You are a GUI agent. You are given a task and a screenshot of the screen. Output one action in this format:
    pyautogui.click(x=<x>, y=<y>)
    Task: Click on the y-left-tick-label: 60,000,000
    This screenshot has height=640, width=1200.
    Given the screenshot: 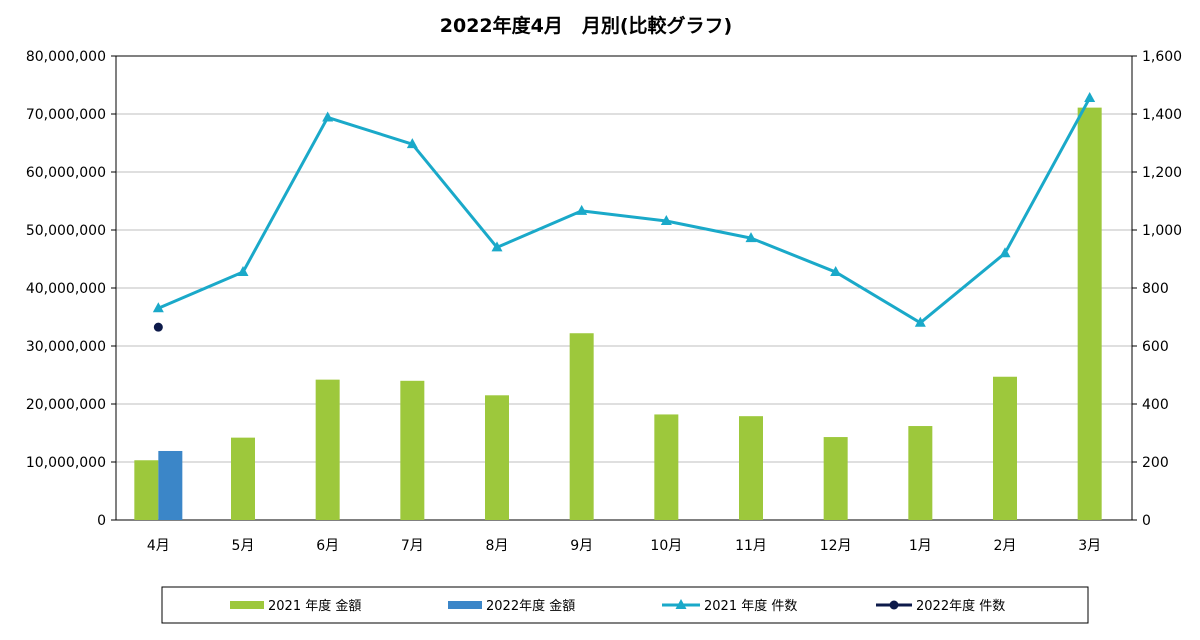 What is the action you would take?
    pyautogui.click(x=66, y=173)
    